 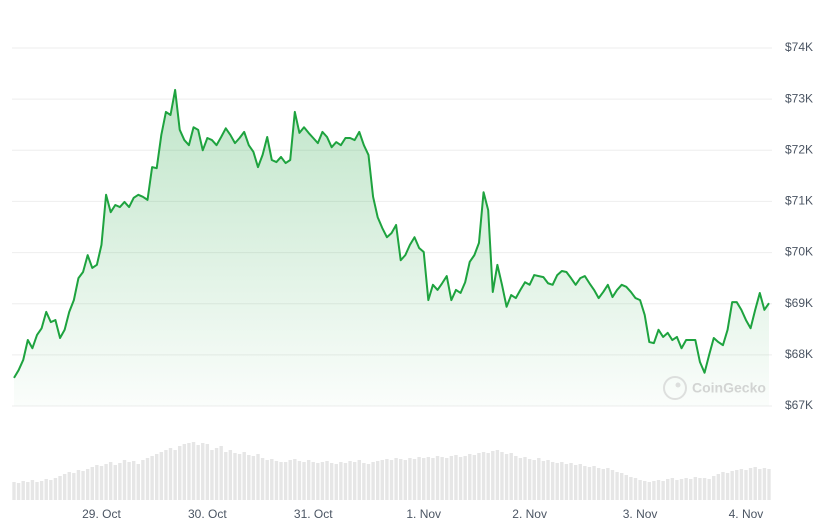 What do you see at coordinates (423, 514) in the screenshot?
I see `x-tick-label: 1. Nov` at bounding box center [423, 514].